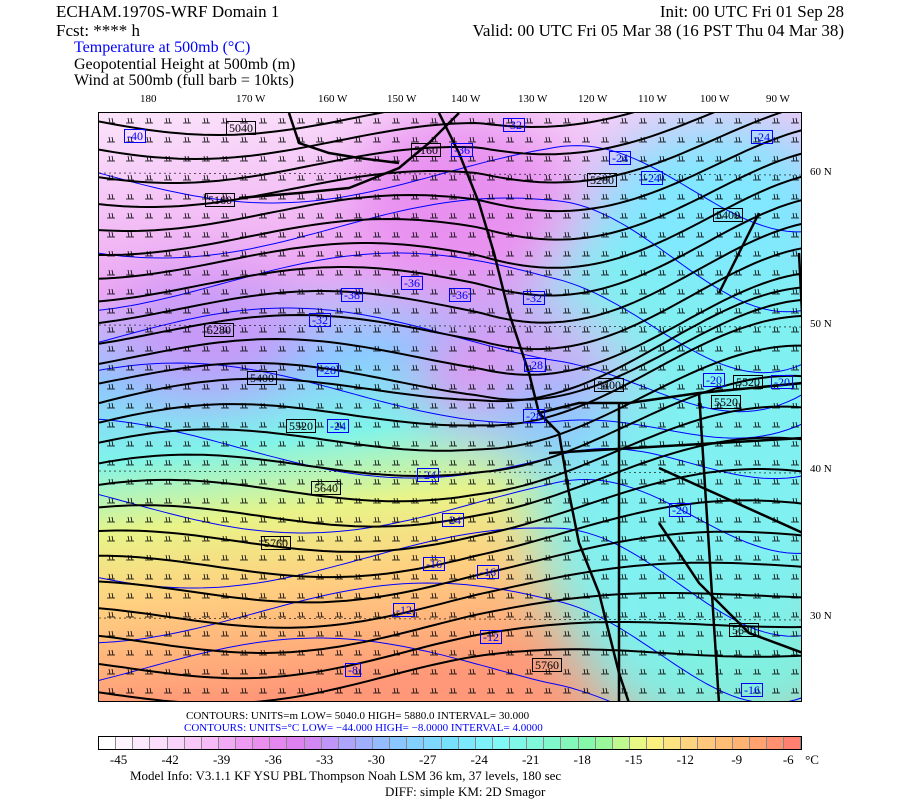 The width and height of the screenshot is (900, 800). I want to click on height-contour-label: 5640, so click(326, 488).